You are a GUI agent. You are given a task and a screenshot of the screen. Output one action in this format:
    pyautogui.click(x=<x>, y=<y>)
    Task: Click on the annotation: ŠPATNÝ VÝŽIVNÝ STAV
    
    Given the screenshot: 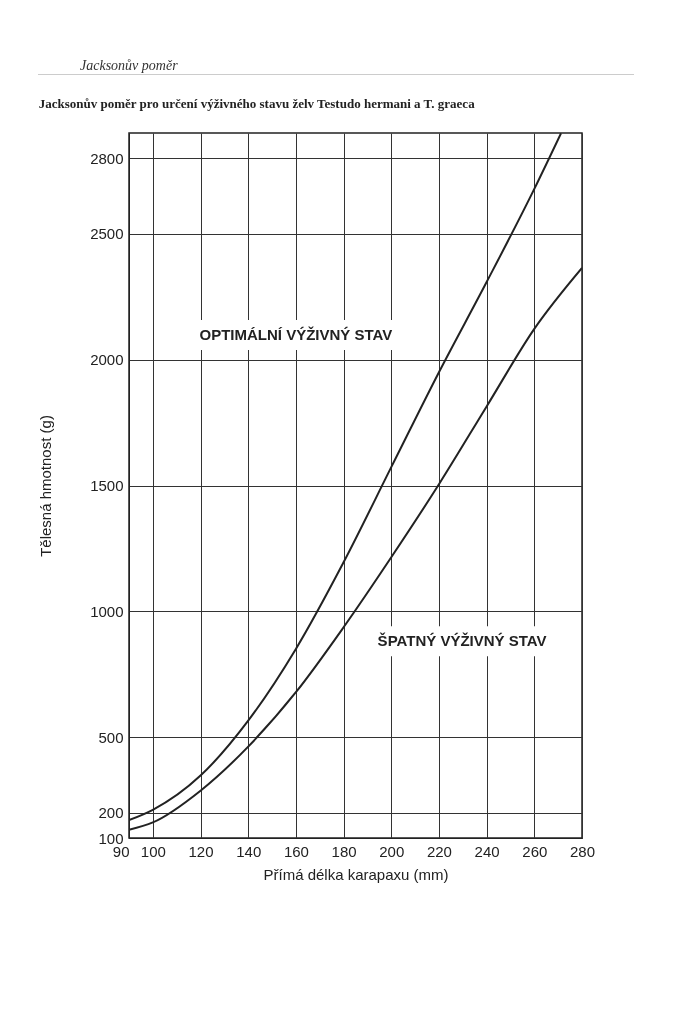 What is the action you would take?
    pyautogui.click(x=462, y=641)
    